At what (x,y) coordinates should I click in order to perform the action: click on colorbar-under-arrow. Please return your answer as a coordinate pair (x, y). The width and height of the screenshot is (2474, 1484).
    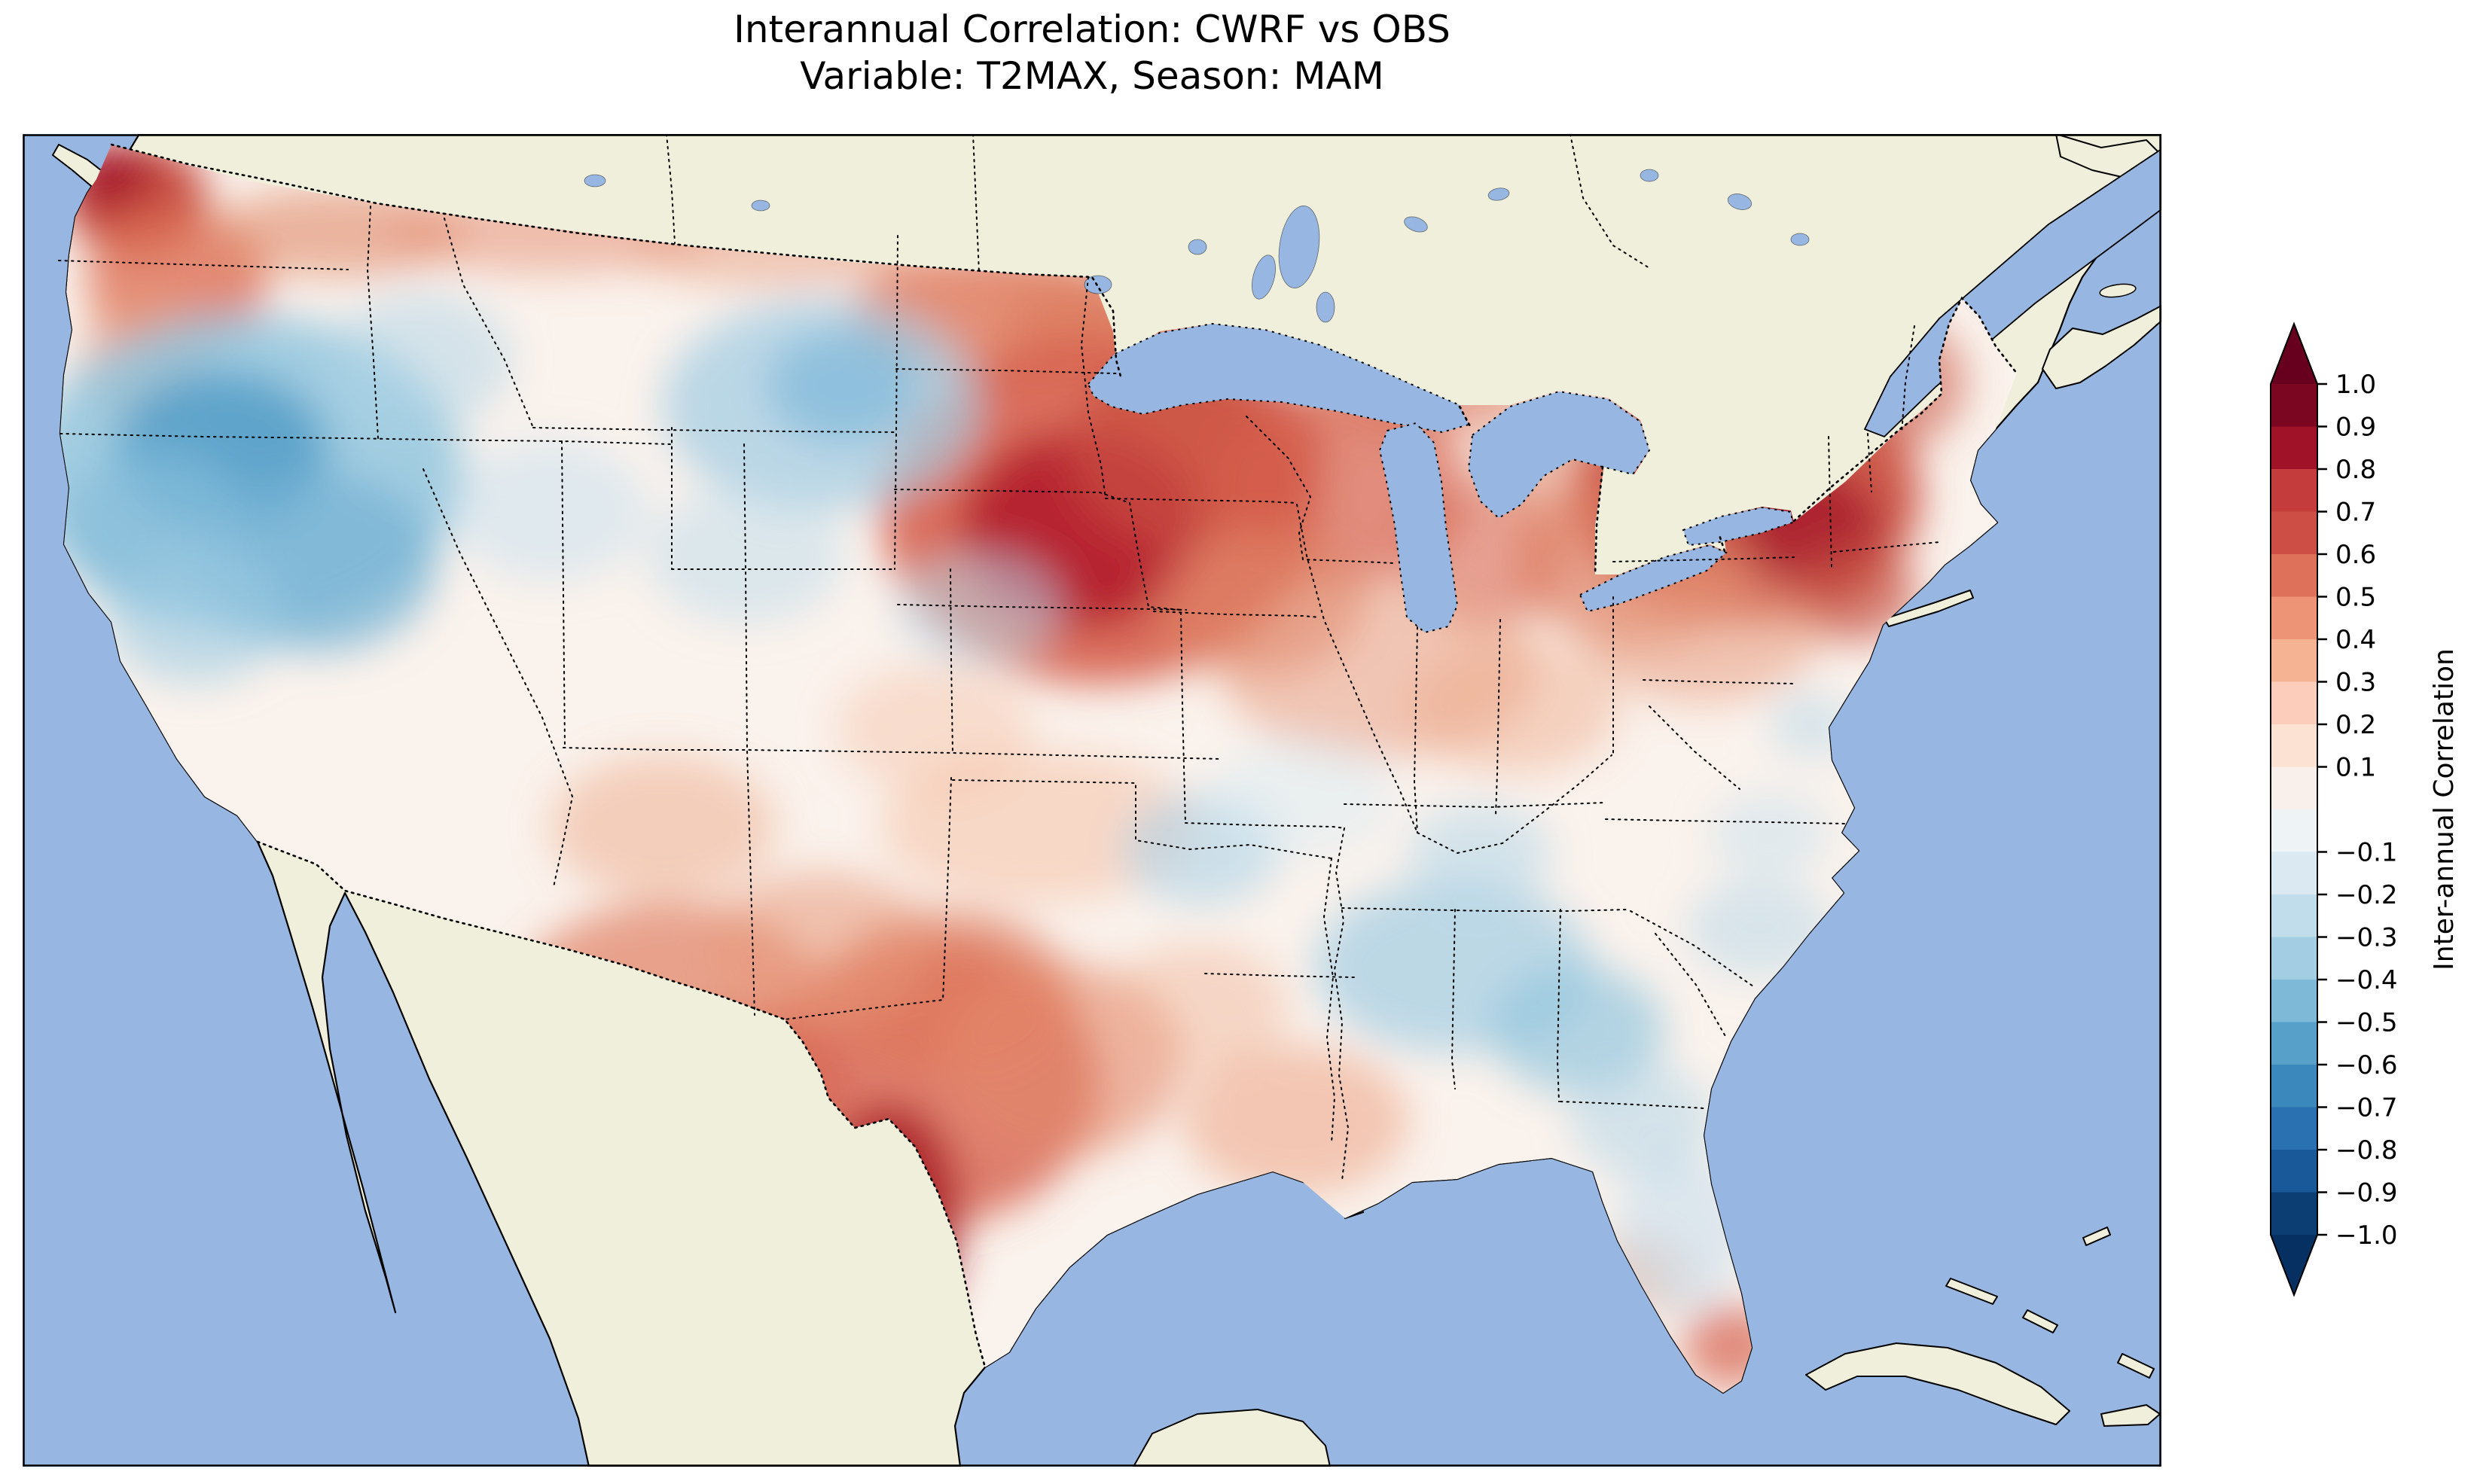
    Looking at the image, I should click on (2294, 1265).